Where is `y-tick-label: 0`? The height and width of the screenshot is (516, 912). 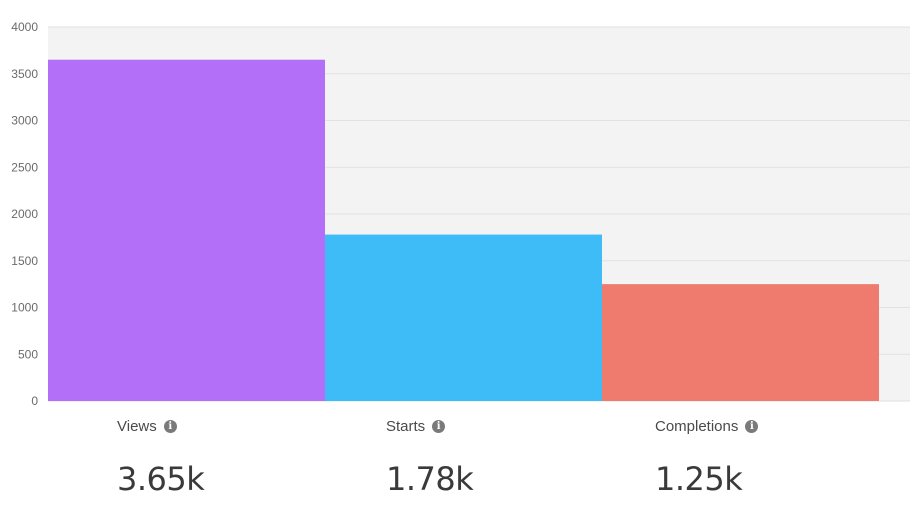
y-tick-label: 0 is located at coordinates (34, 401).